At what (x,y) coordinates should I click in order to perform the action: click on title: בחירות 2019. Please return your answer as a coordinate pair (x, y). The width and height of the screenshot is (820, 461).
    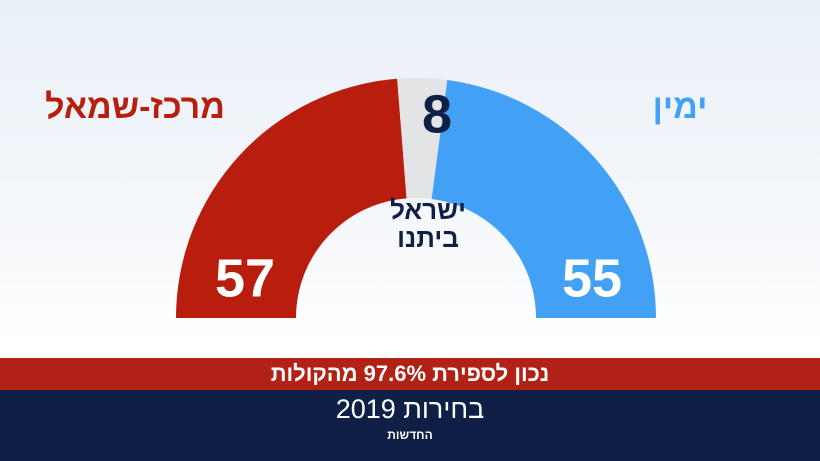
    Looking at the image, I should click on (410, 409).